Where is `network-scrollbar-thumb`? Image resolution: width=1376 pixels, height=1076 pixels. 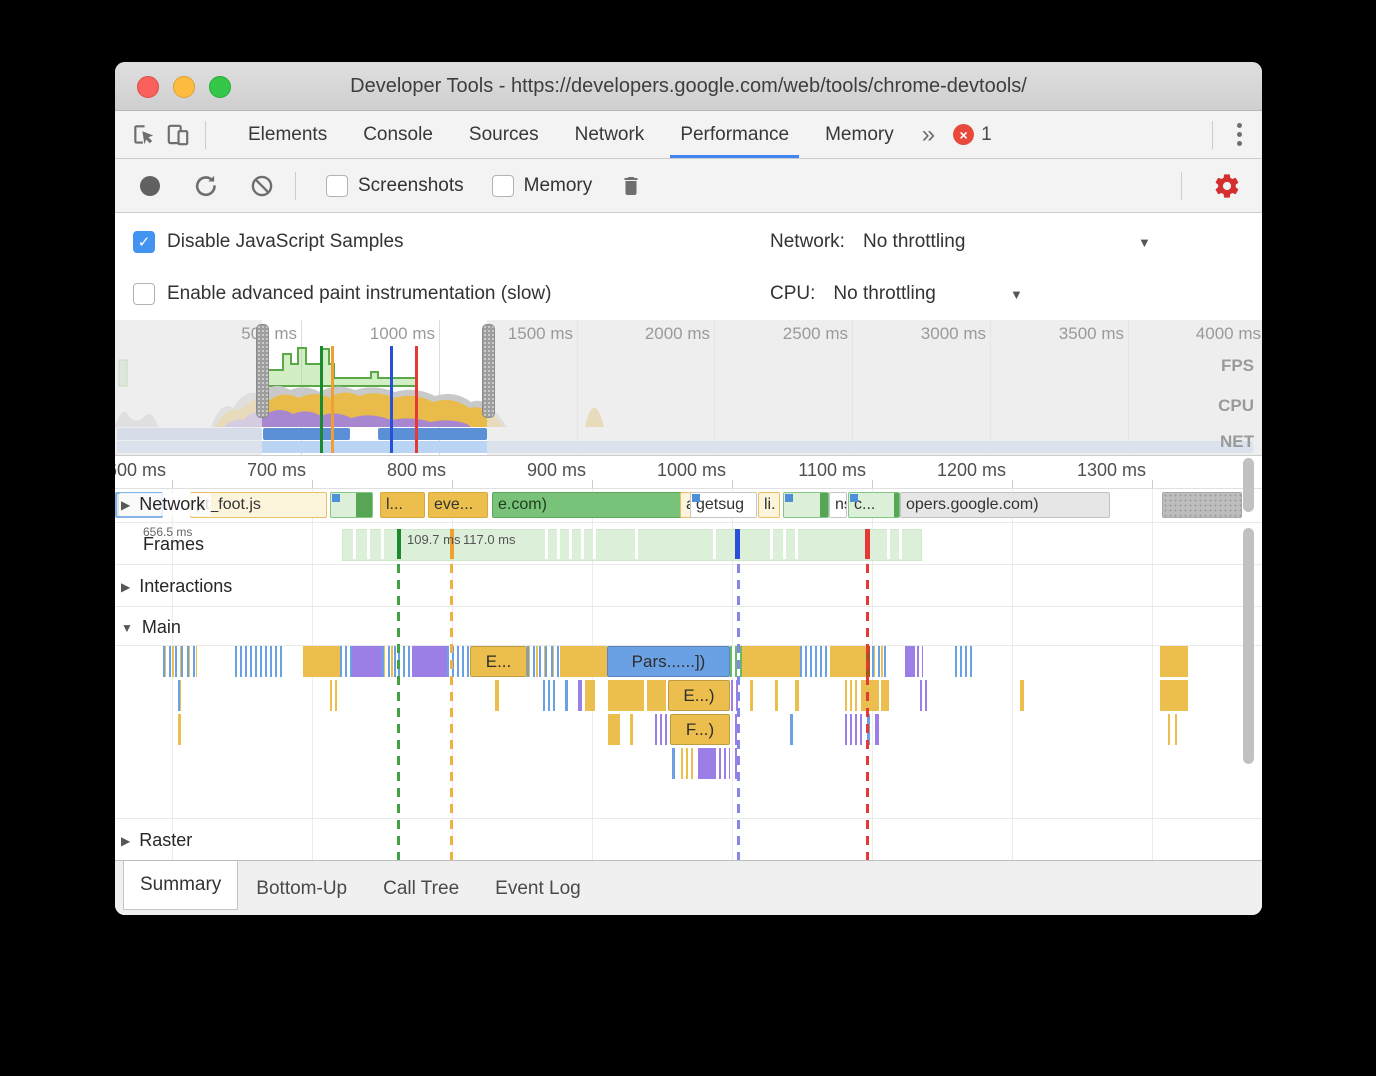
network-scrollbar-thumb is located at coordinates (1248, 485).